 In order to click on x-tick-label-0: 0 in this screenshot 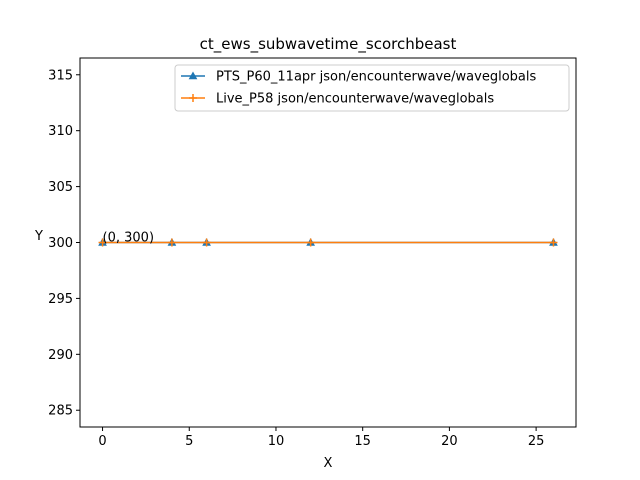, I will do `click(102, 441)`.